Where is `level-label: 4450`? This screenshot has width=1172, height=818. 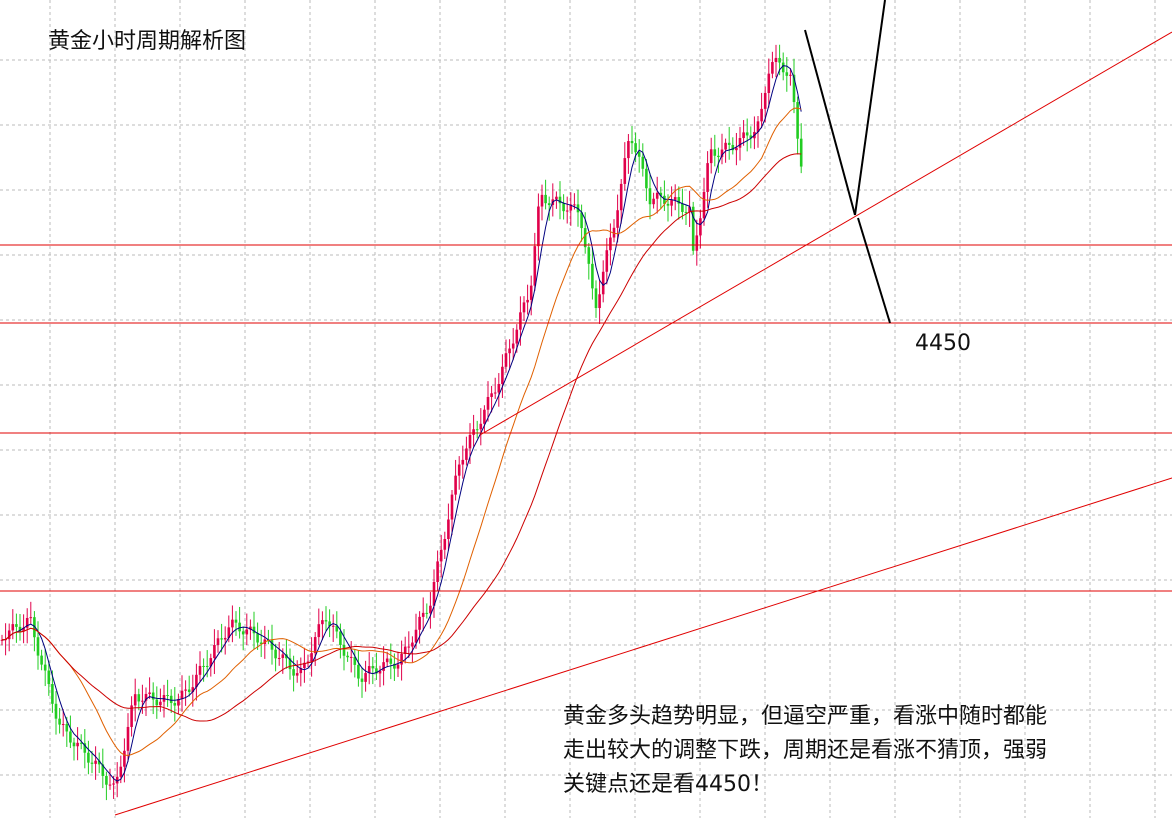 level-label: 4450 is located at coordinates (943, 343).